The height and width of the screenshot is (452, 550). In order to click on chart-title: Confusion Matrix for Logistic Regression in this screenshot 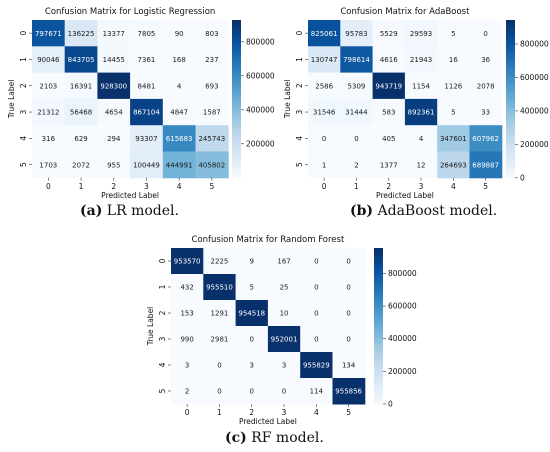, I will do `click(130, 12)`.